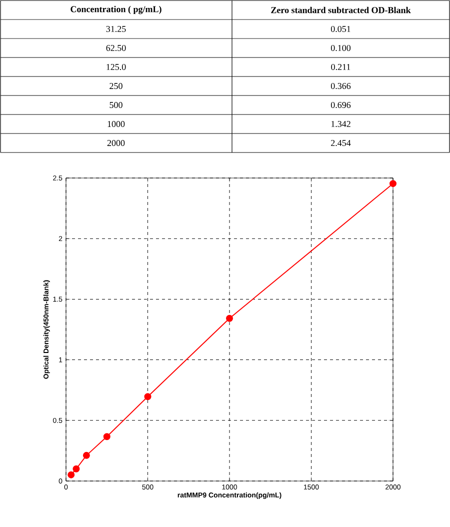 The height and width of the screenshot is (527, 450). What do you see at coordinates (340, 124) in the screenshot?
I see `text: 1.342` at bounding box center [340, 124].